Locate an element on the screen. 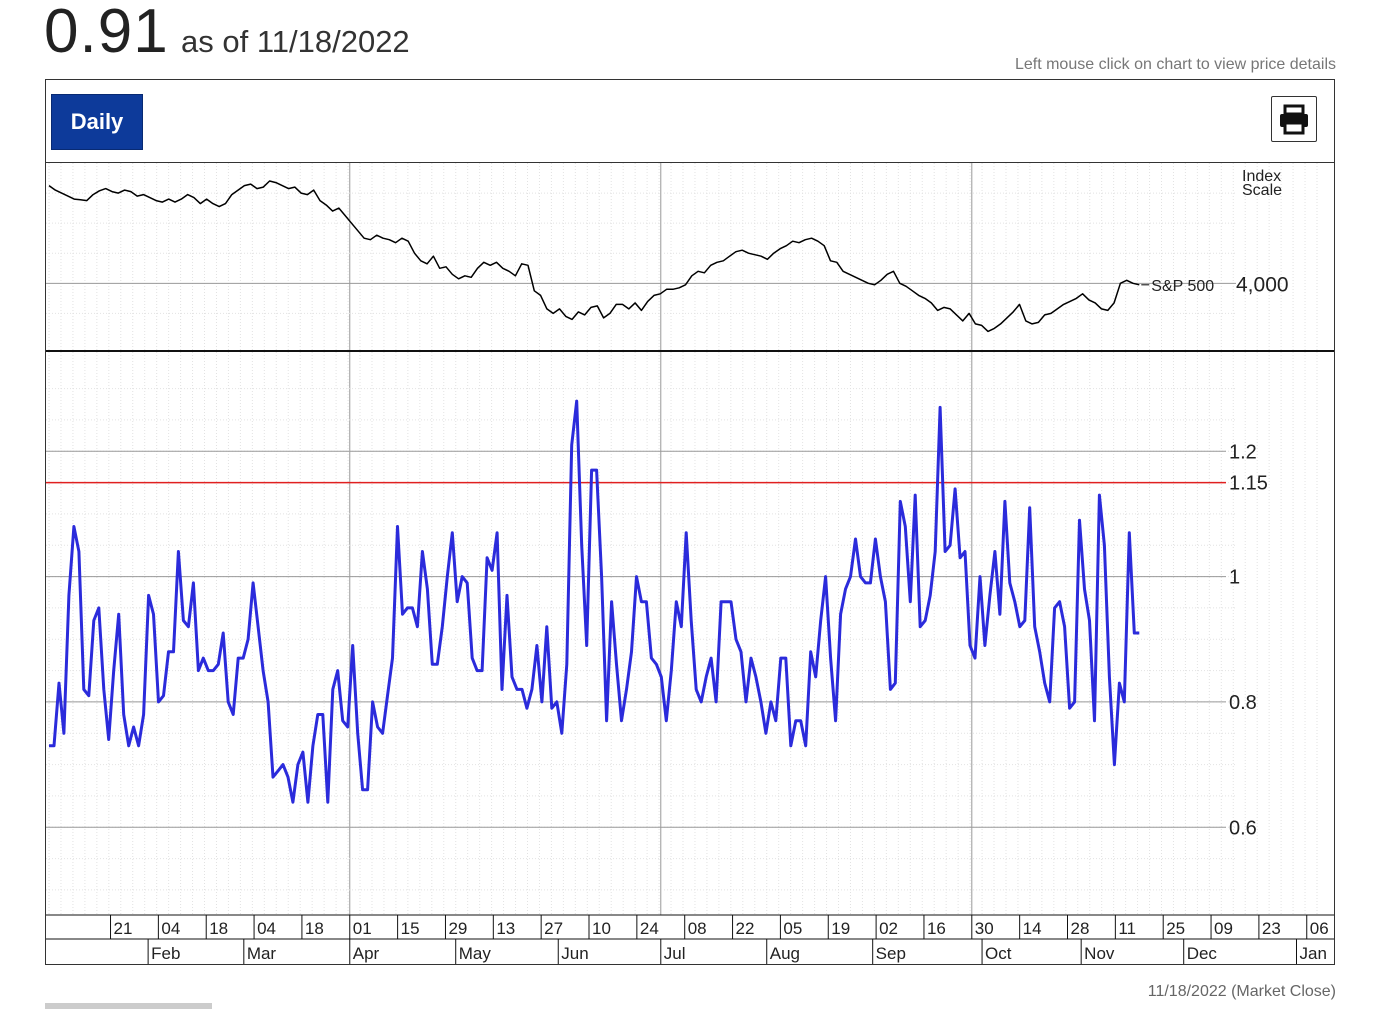 This screenshot has width=1375, height=1009. x-week-tick-label: 02 is located at coordinates (888, 928).